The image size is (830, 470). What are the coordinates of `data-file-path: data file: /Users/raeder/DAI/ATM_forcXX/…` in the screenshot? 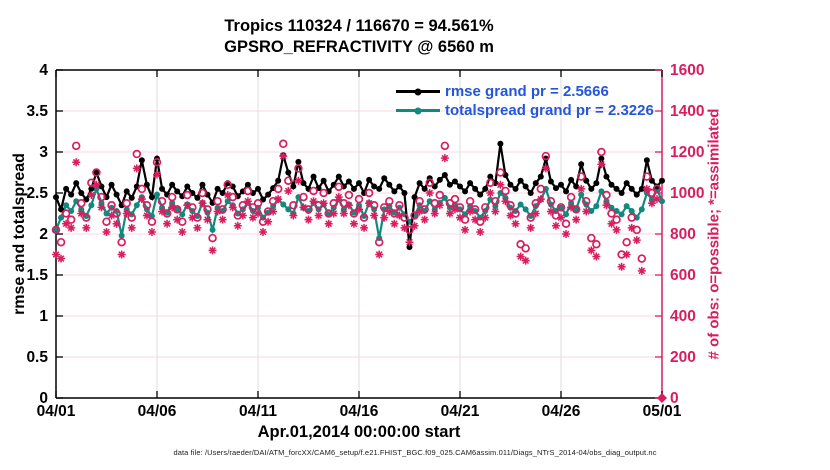 It's located at (415, 452).